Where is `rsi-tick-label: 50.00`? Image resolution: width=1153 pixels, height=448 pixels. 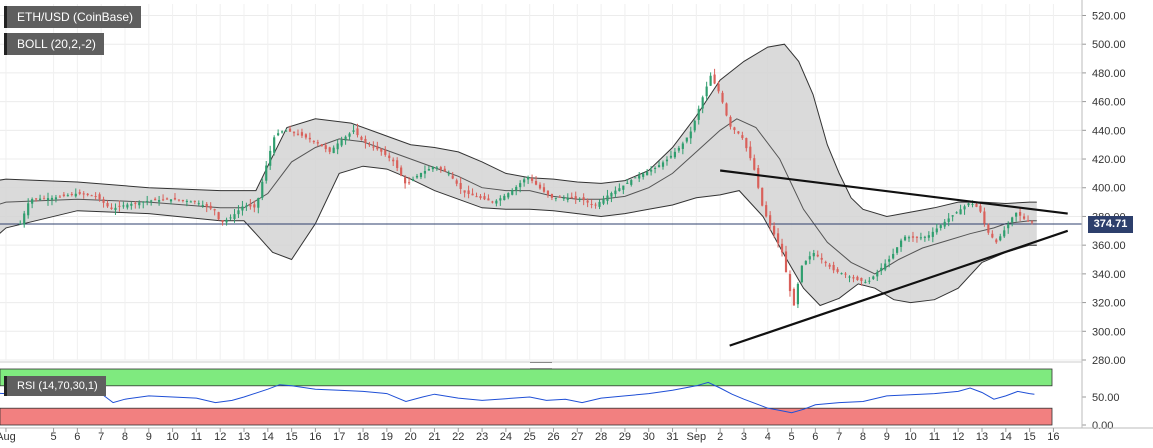
rsi-tick-label: 50.00 is located at coordinates (1106, 398).